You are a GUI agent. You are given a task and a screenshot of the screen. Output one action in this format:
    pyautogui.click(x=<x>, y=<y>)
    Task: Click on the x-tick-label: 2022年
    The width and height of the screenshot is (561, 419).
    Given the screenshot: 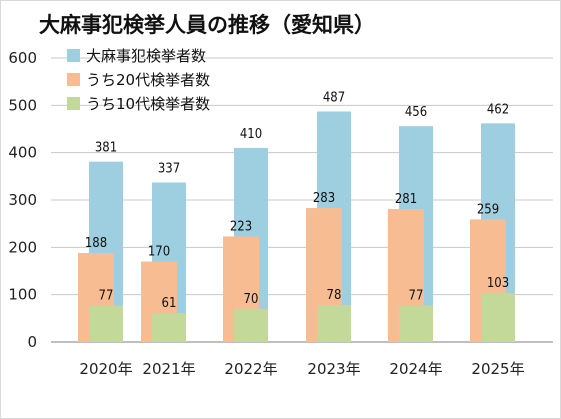 What is the action you would take?
    pyautogui.click(x=250, y=369)
    